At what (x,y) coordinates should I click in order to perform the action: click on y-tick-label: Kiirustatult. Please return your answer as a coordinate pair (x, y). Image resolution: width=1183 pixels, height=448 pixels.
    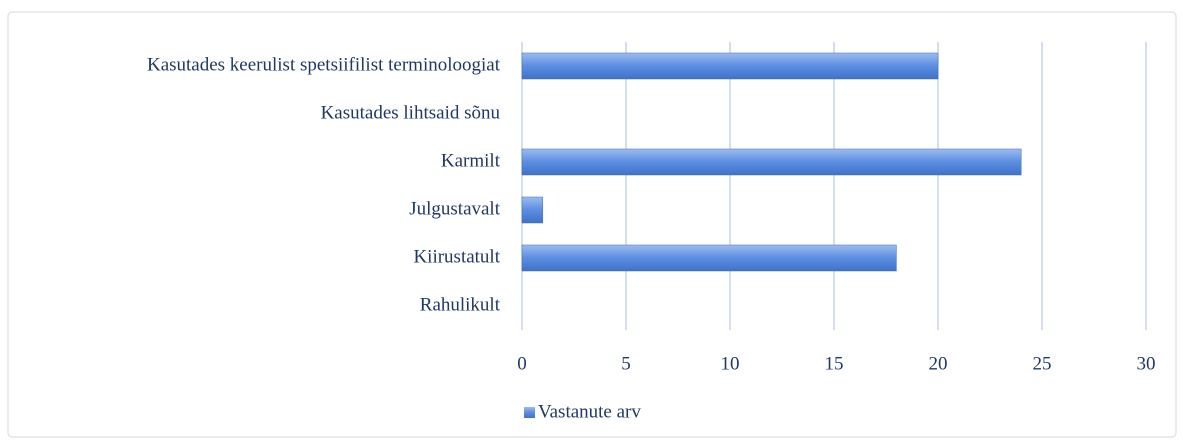
    Looking at the image, I should click on (456, 256).